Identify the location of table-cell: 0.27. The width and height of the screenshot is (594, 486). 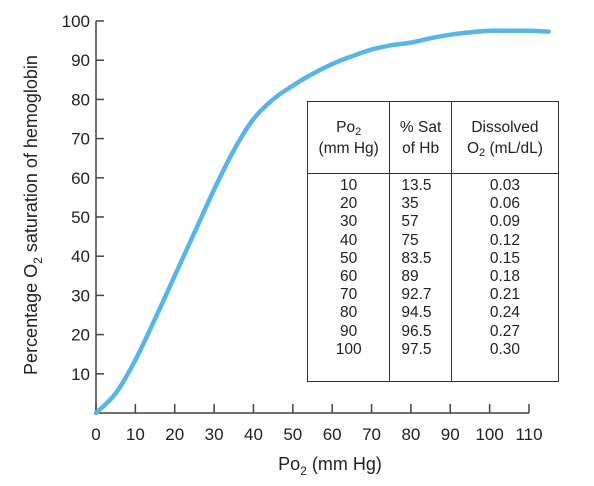
(505, 331).